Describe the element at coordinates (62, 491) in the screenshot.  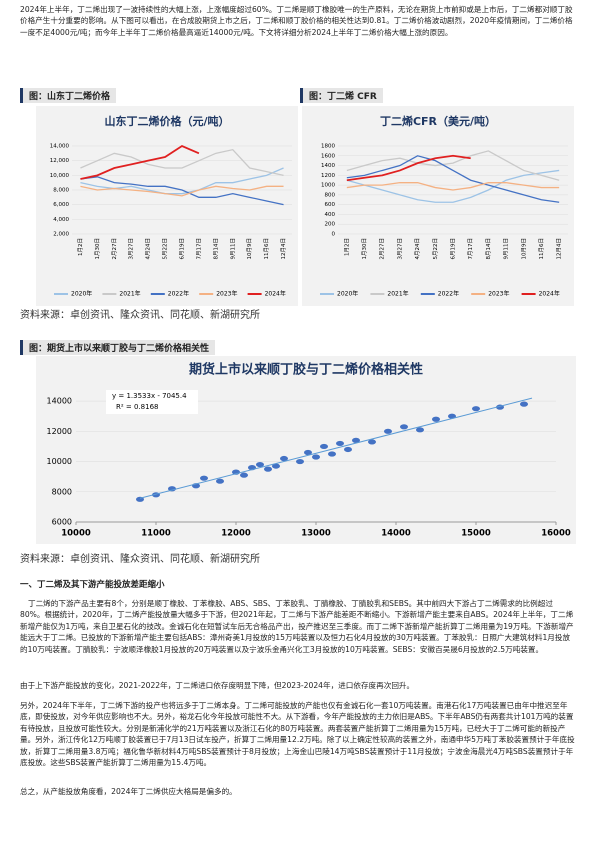
I see `y-tick-label: 8000` at that location.